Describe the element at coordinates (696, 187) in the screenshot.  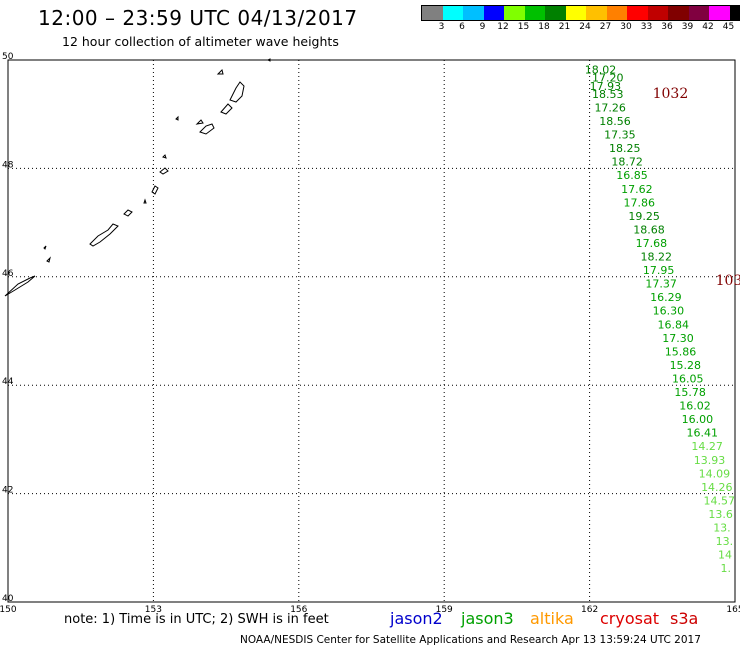
I see `pressure-labels: 1032 1031` at that location.